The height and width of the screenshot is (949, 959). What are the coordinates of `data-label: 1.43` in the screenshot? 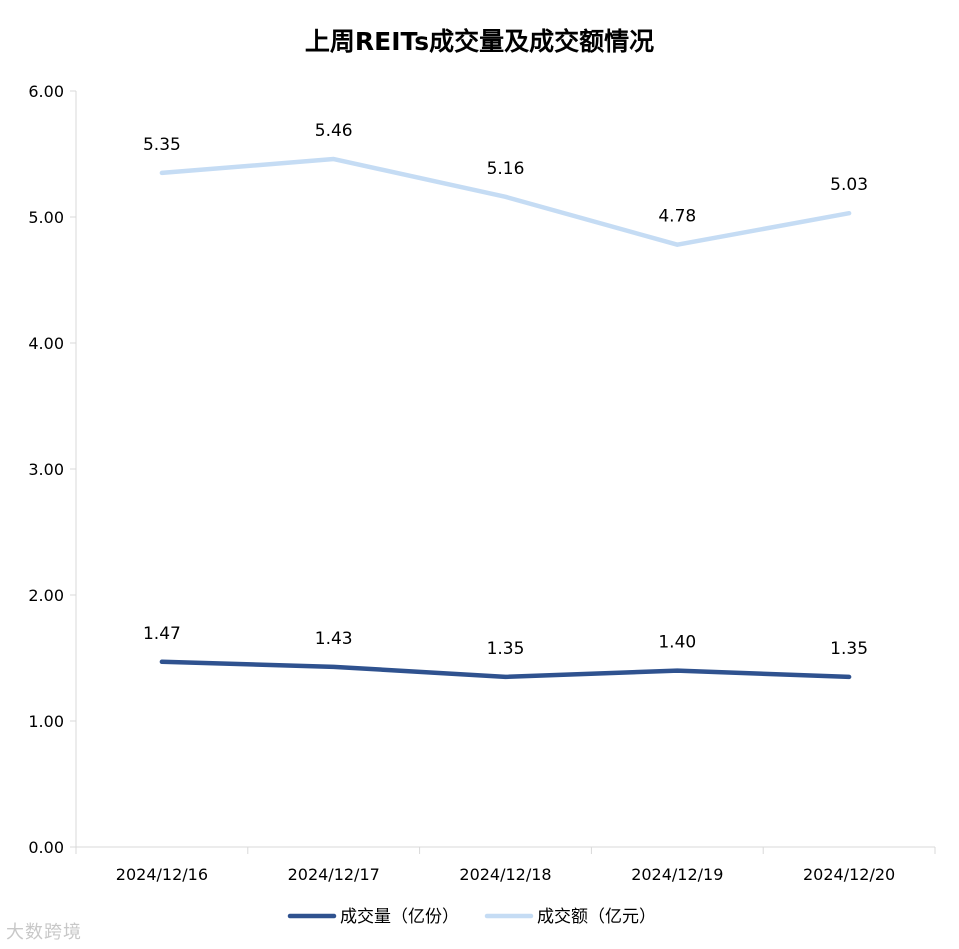 It's located at (334, 639).